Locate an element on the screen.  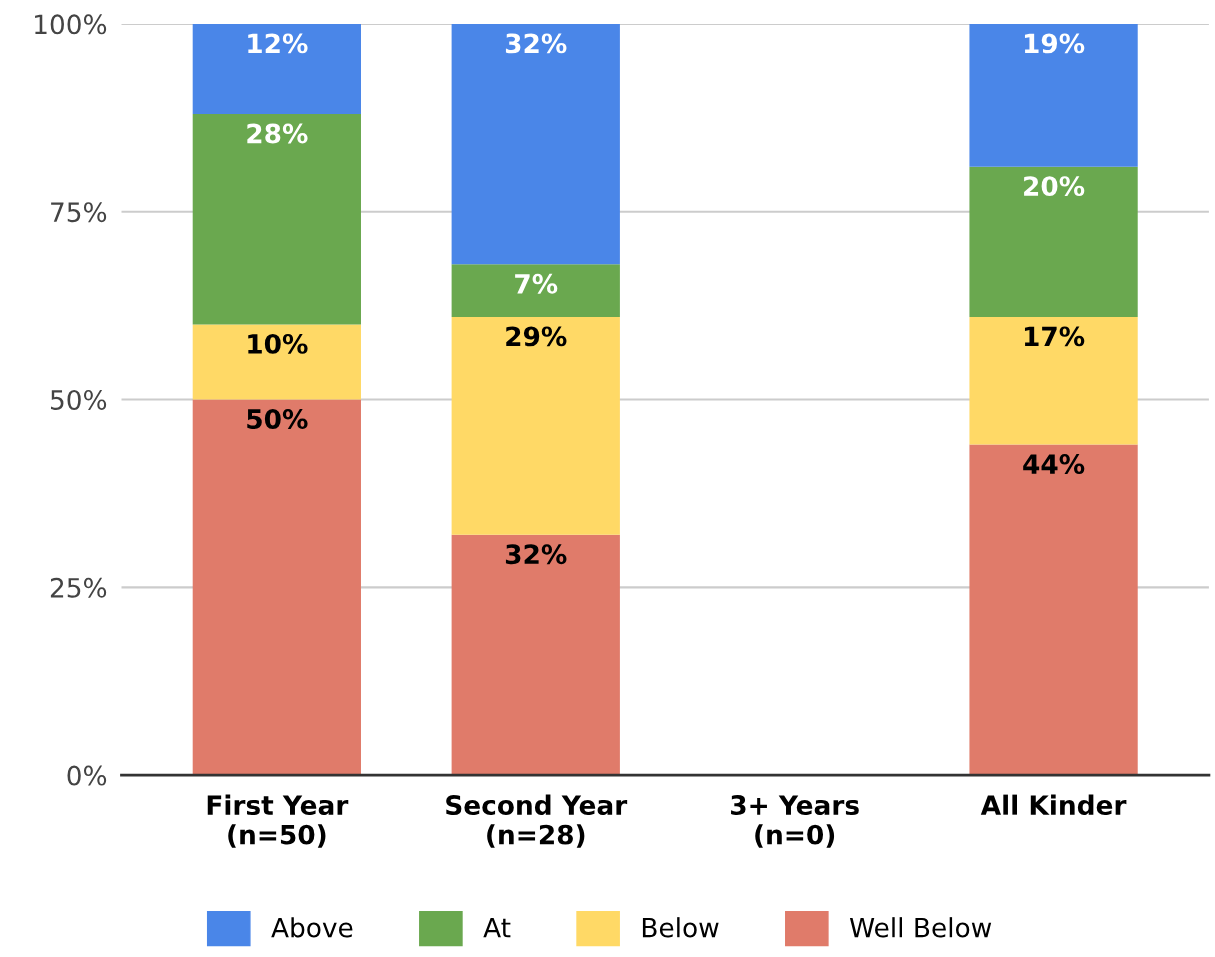
y-tick-label: 25% is located at coordinates (78, 587).